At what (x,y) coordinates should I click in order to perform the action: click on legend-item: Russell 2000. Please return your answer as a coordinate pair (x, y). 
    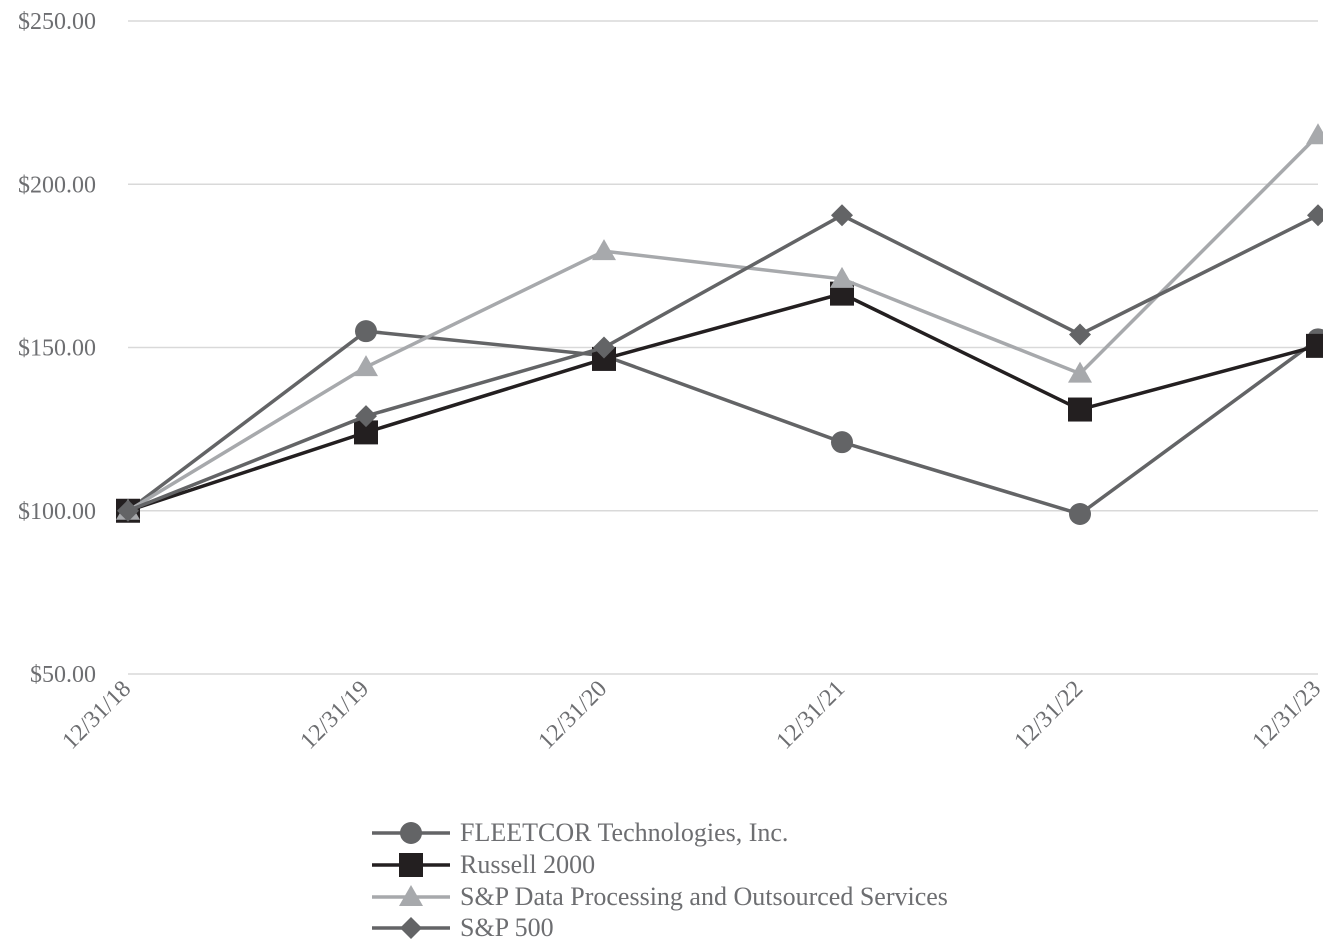
    Looking at the image, I should click on (483, 864).